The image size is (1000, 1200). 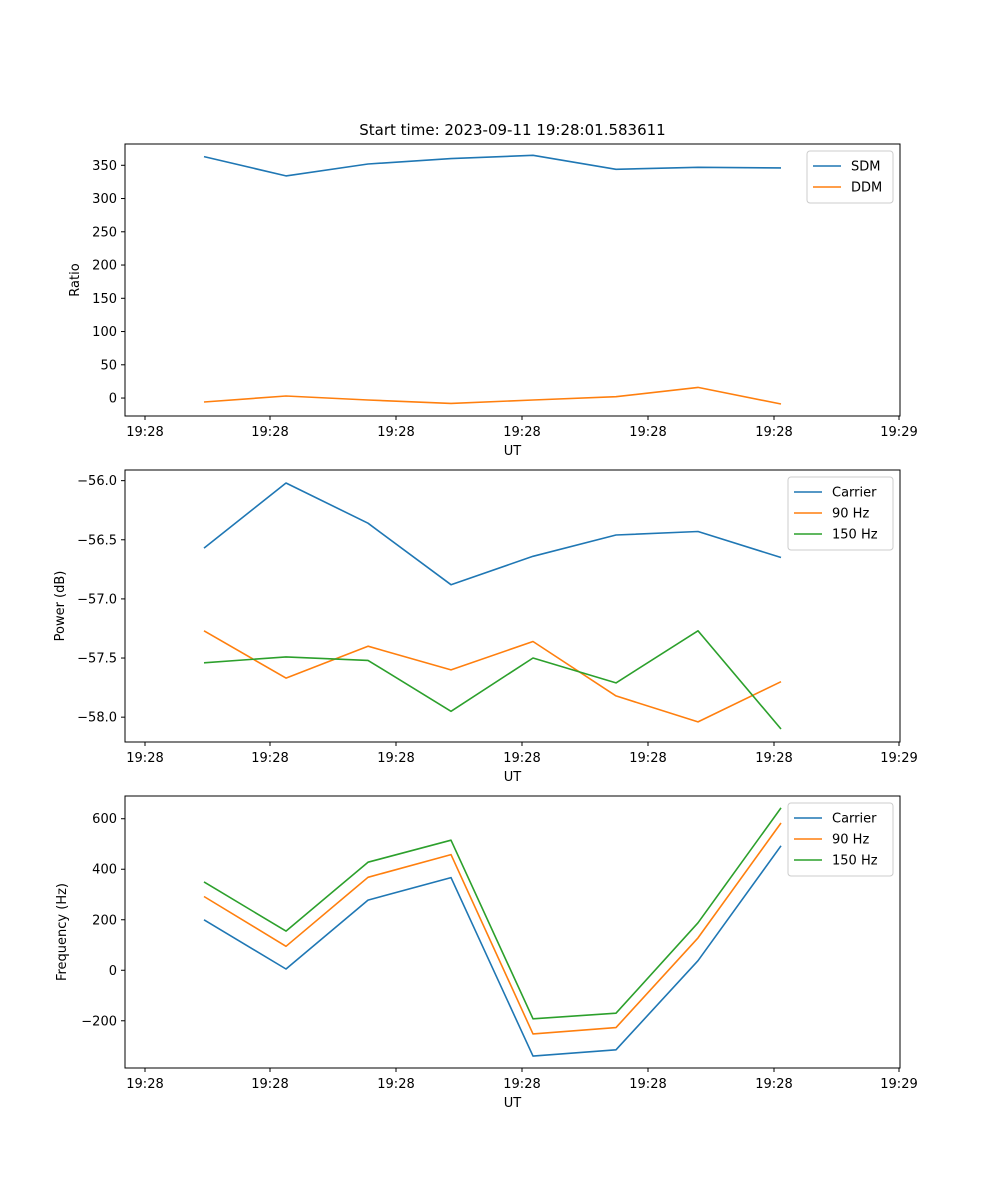 I want to click on y-tick-label: −57.0, so click(x=97, y=599).